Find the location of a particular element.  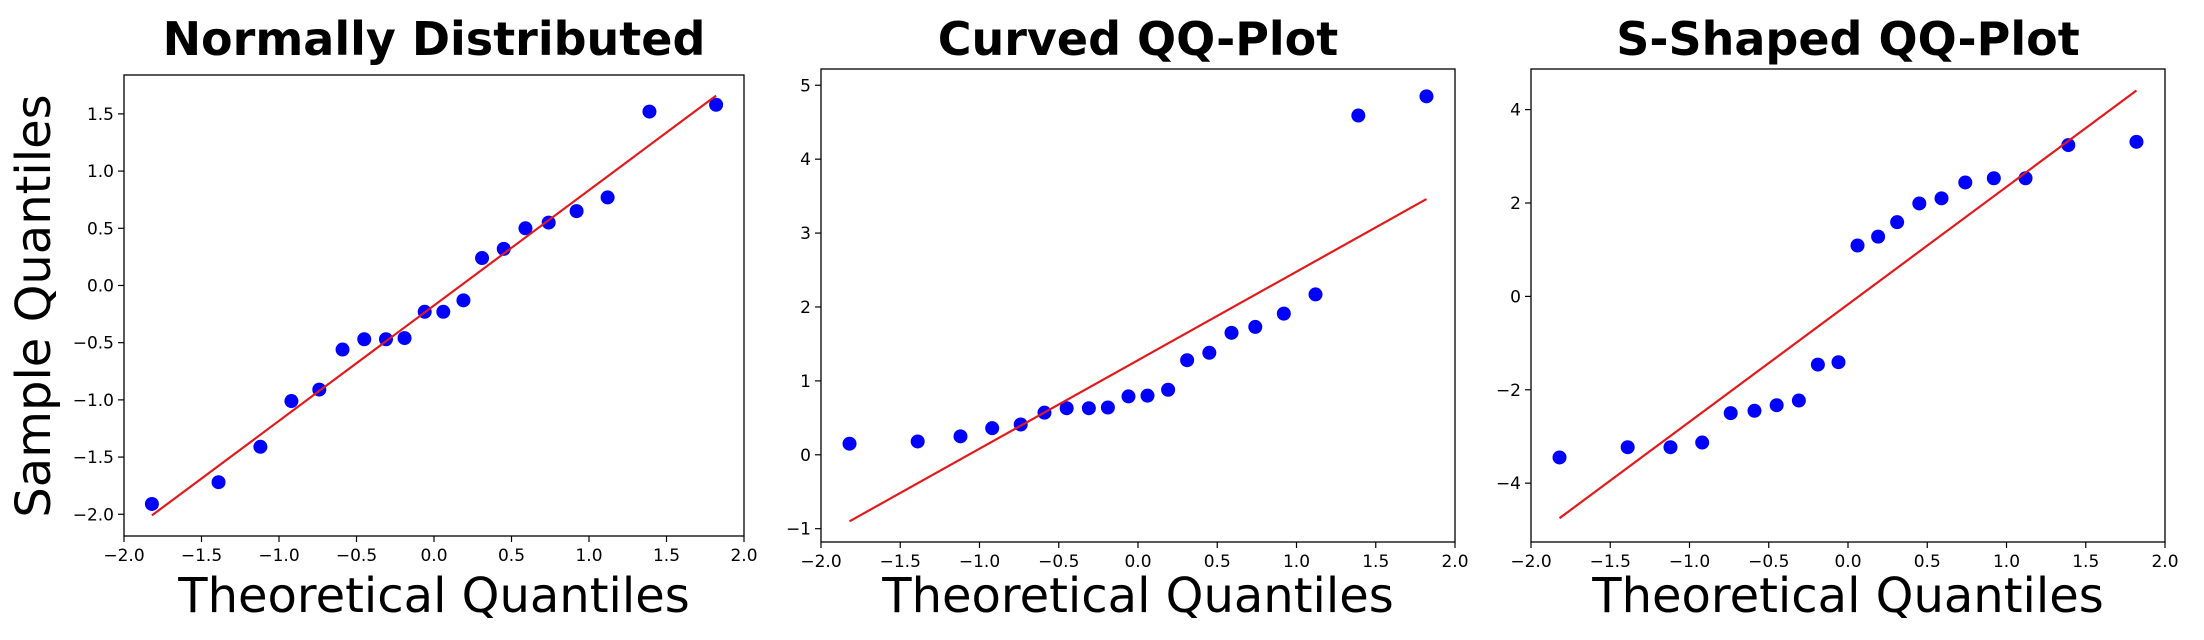

y-tick-label: 1.5 is located at coordinates (100, 115).